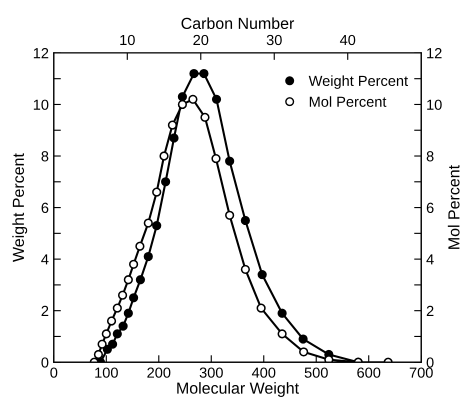  I want to click on x2-tick-label: 20, so click(200, 40).